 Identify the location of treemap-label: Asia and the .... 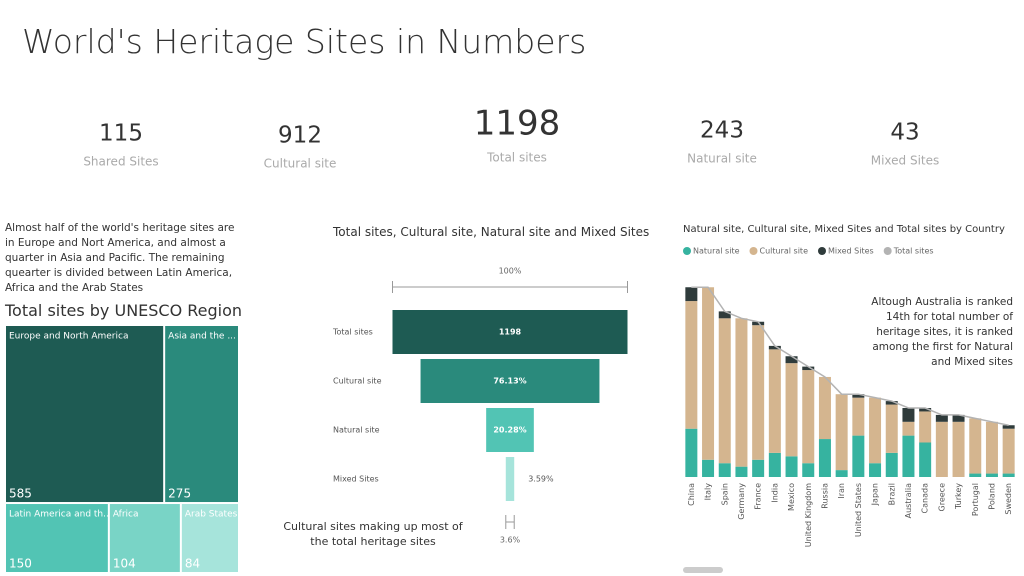
(202, 337).